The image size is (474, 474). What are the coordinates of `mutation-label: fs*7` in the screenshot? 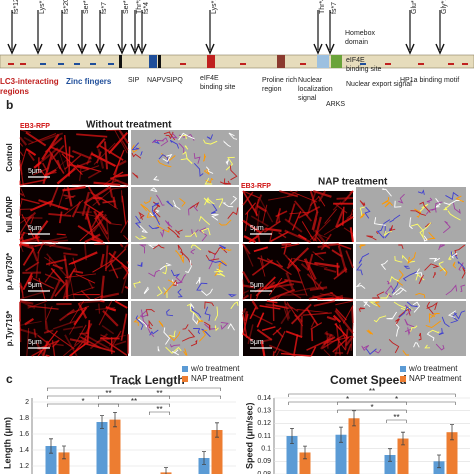 It's located at (334, 8).